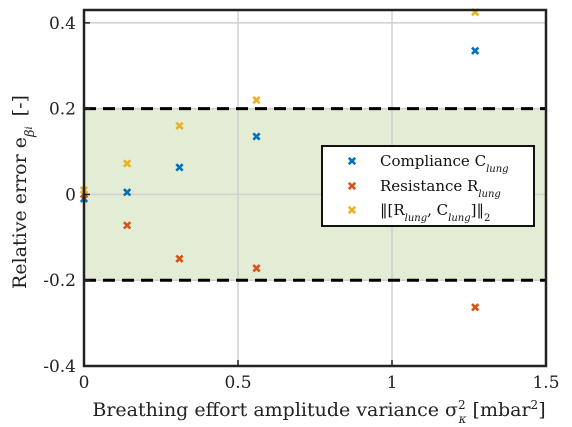  I want to click on legend-label-part: ]‖, so click(477, 210).